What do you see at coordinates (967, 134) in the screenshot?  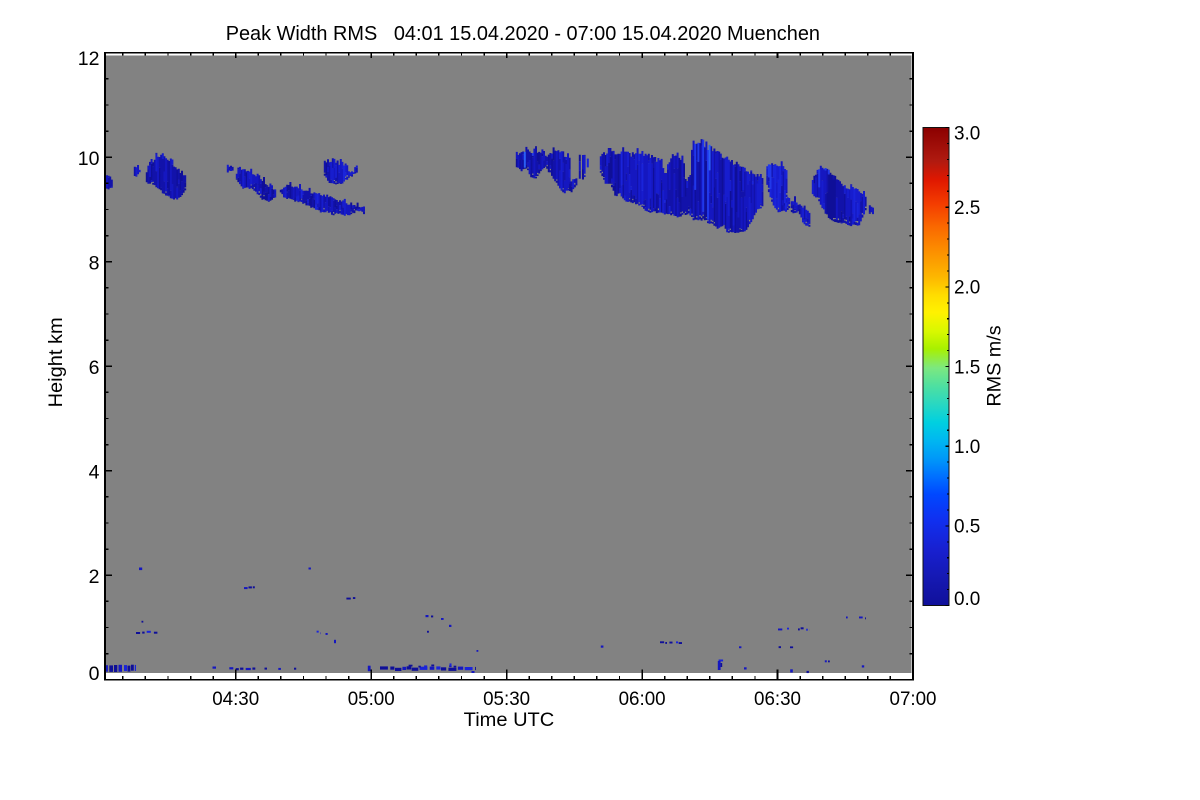 I see `svg-text: 3.0` at bounding box center [967, 134].